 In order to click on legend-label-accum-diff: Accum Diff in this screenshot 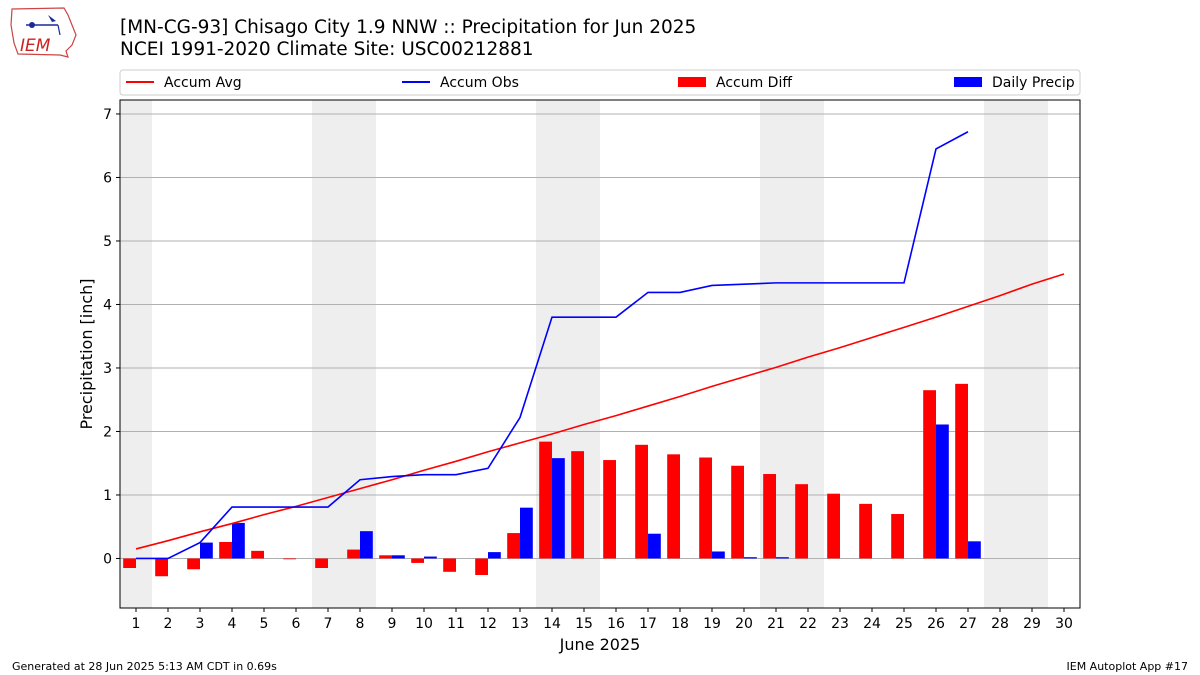, I will do `click(754, 83)`.